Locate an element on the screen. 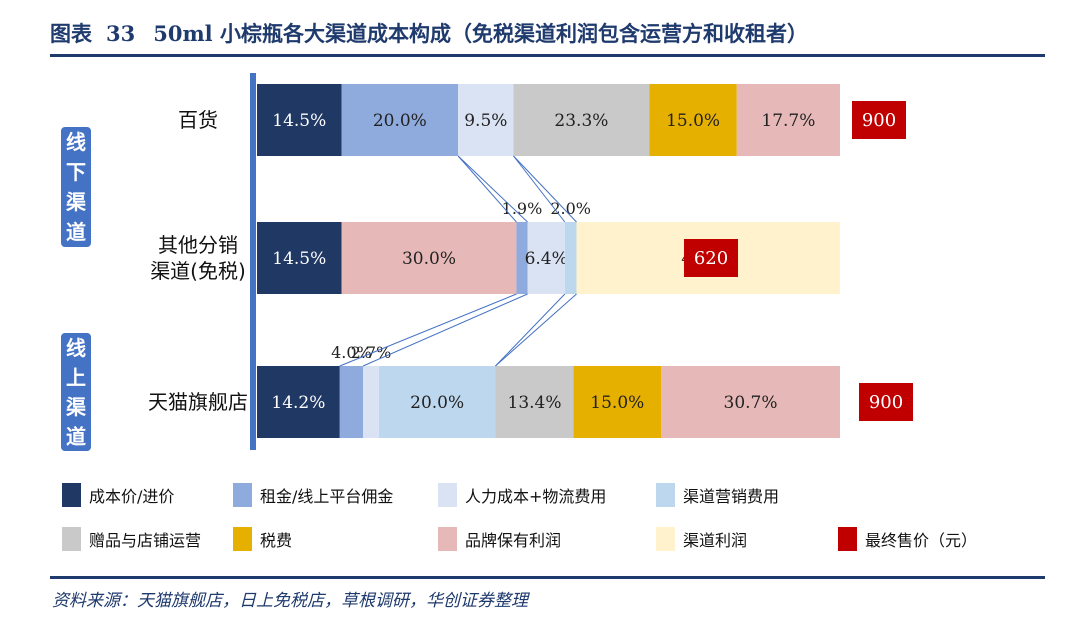 The height and width of the screenshot is (630, 1080). data-label-marketing-2: 20.0% is located at coordinates (437, 403).